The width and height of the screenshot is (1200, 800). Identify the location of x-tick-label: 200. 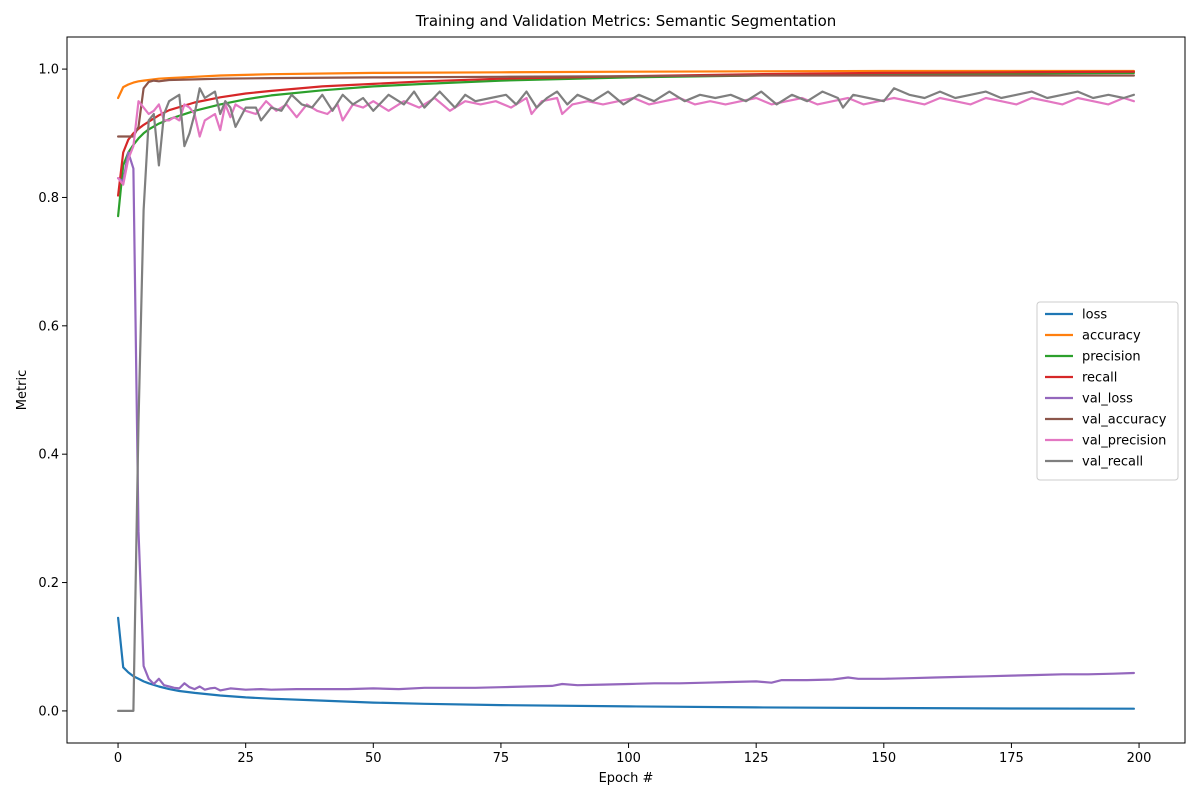
(1139, 758).